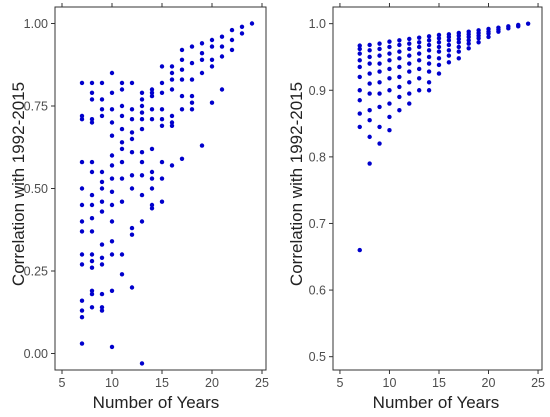 This screenshot has height=417, width=550. What do you see at coordinates (538, 383) in the screenshot?
I see `right-x-tick-label: 25` at bounding box center [538, 383].